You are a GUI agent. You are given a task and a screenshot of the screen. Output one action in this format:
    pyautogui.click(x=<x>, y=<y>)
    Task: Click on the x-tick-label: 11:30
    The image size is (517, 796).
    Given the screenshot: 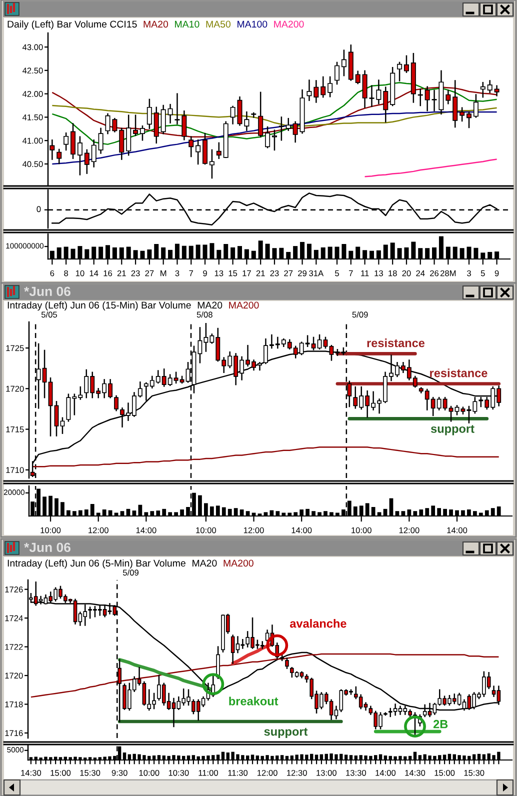 What is the action you would take?
    pyautogui.click(x=238, y=773)
    